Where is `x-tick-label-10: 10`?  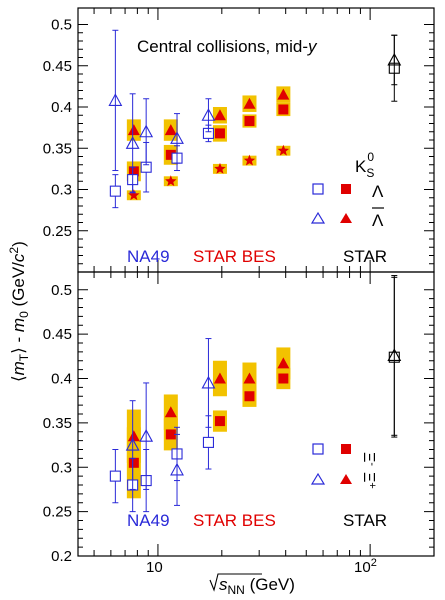
x-tick-label-10: 10 is located at coordinates (154, 567).